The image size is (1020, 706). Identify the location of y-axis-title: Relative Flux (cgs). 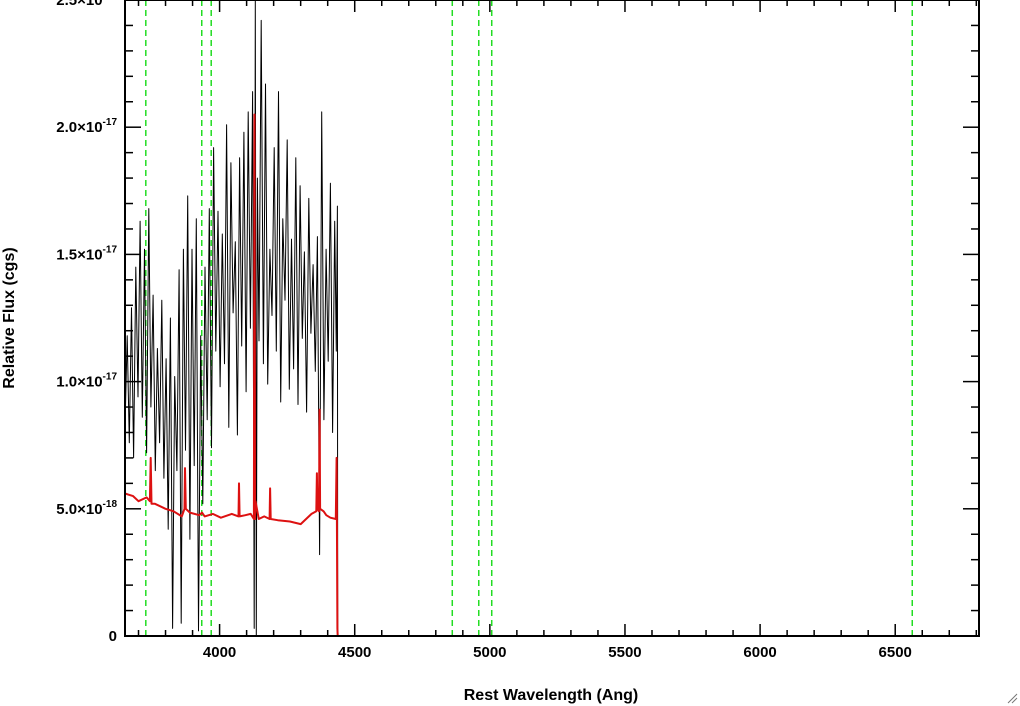
(9, 317).